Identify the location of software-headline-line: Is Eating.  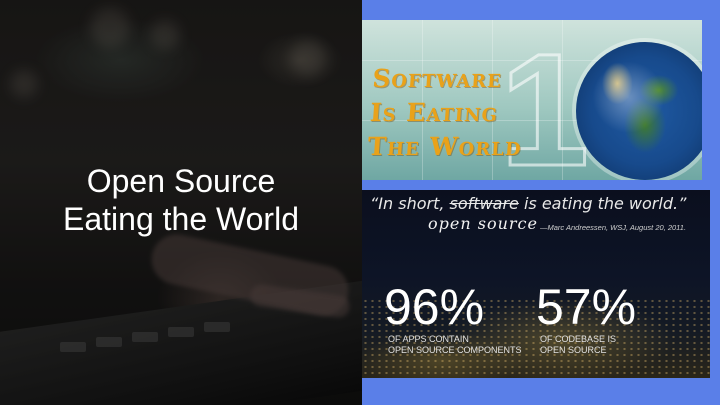
(434, 112).